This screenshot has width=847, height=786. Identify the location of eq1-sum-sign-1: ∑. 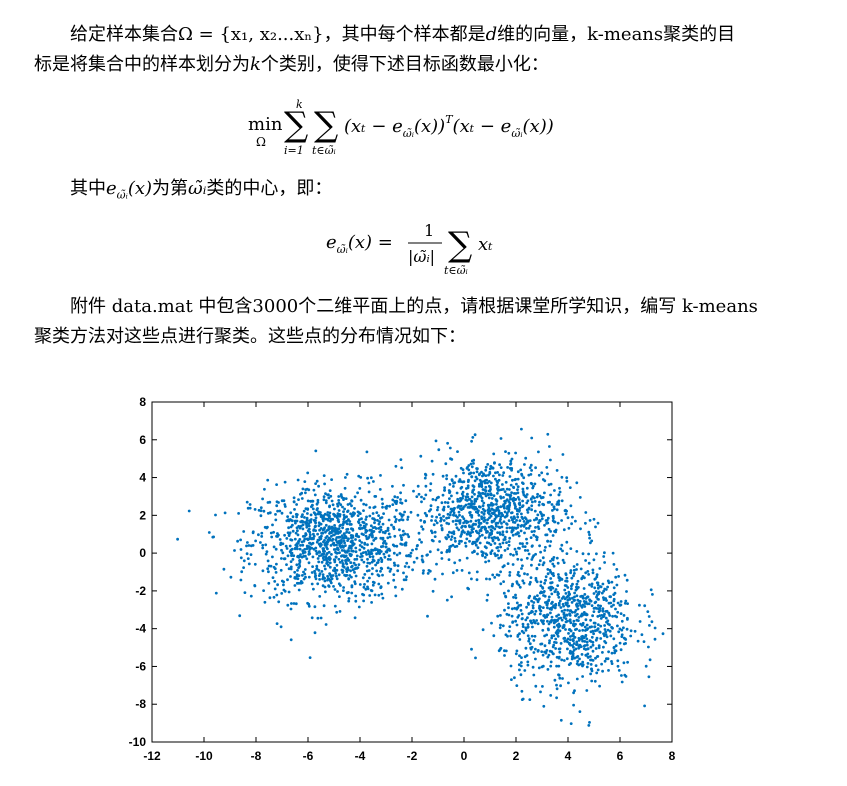
(296, 125).